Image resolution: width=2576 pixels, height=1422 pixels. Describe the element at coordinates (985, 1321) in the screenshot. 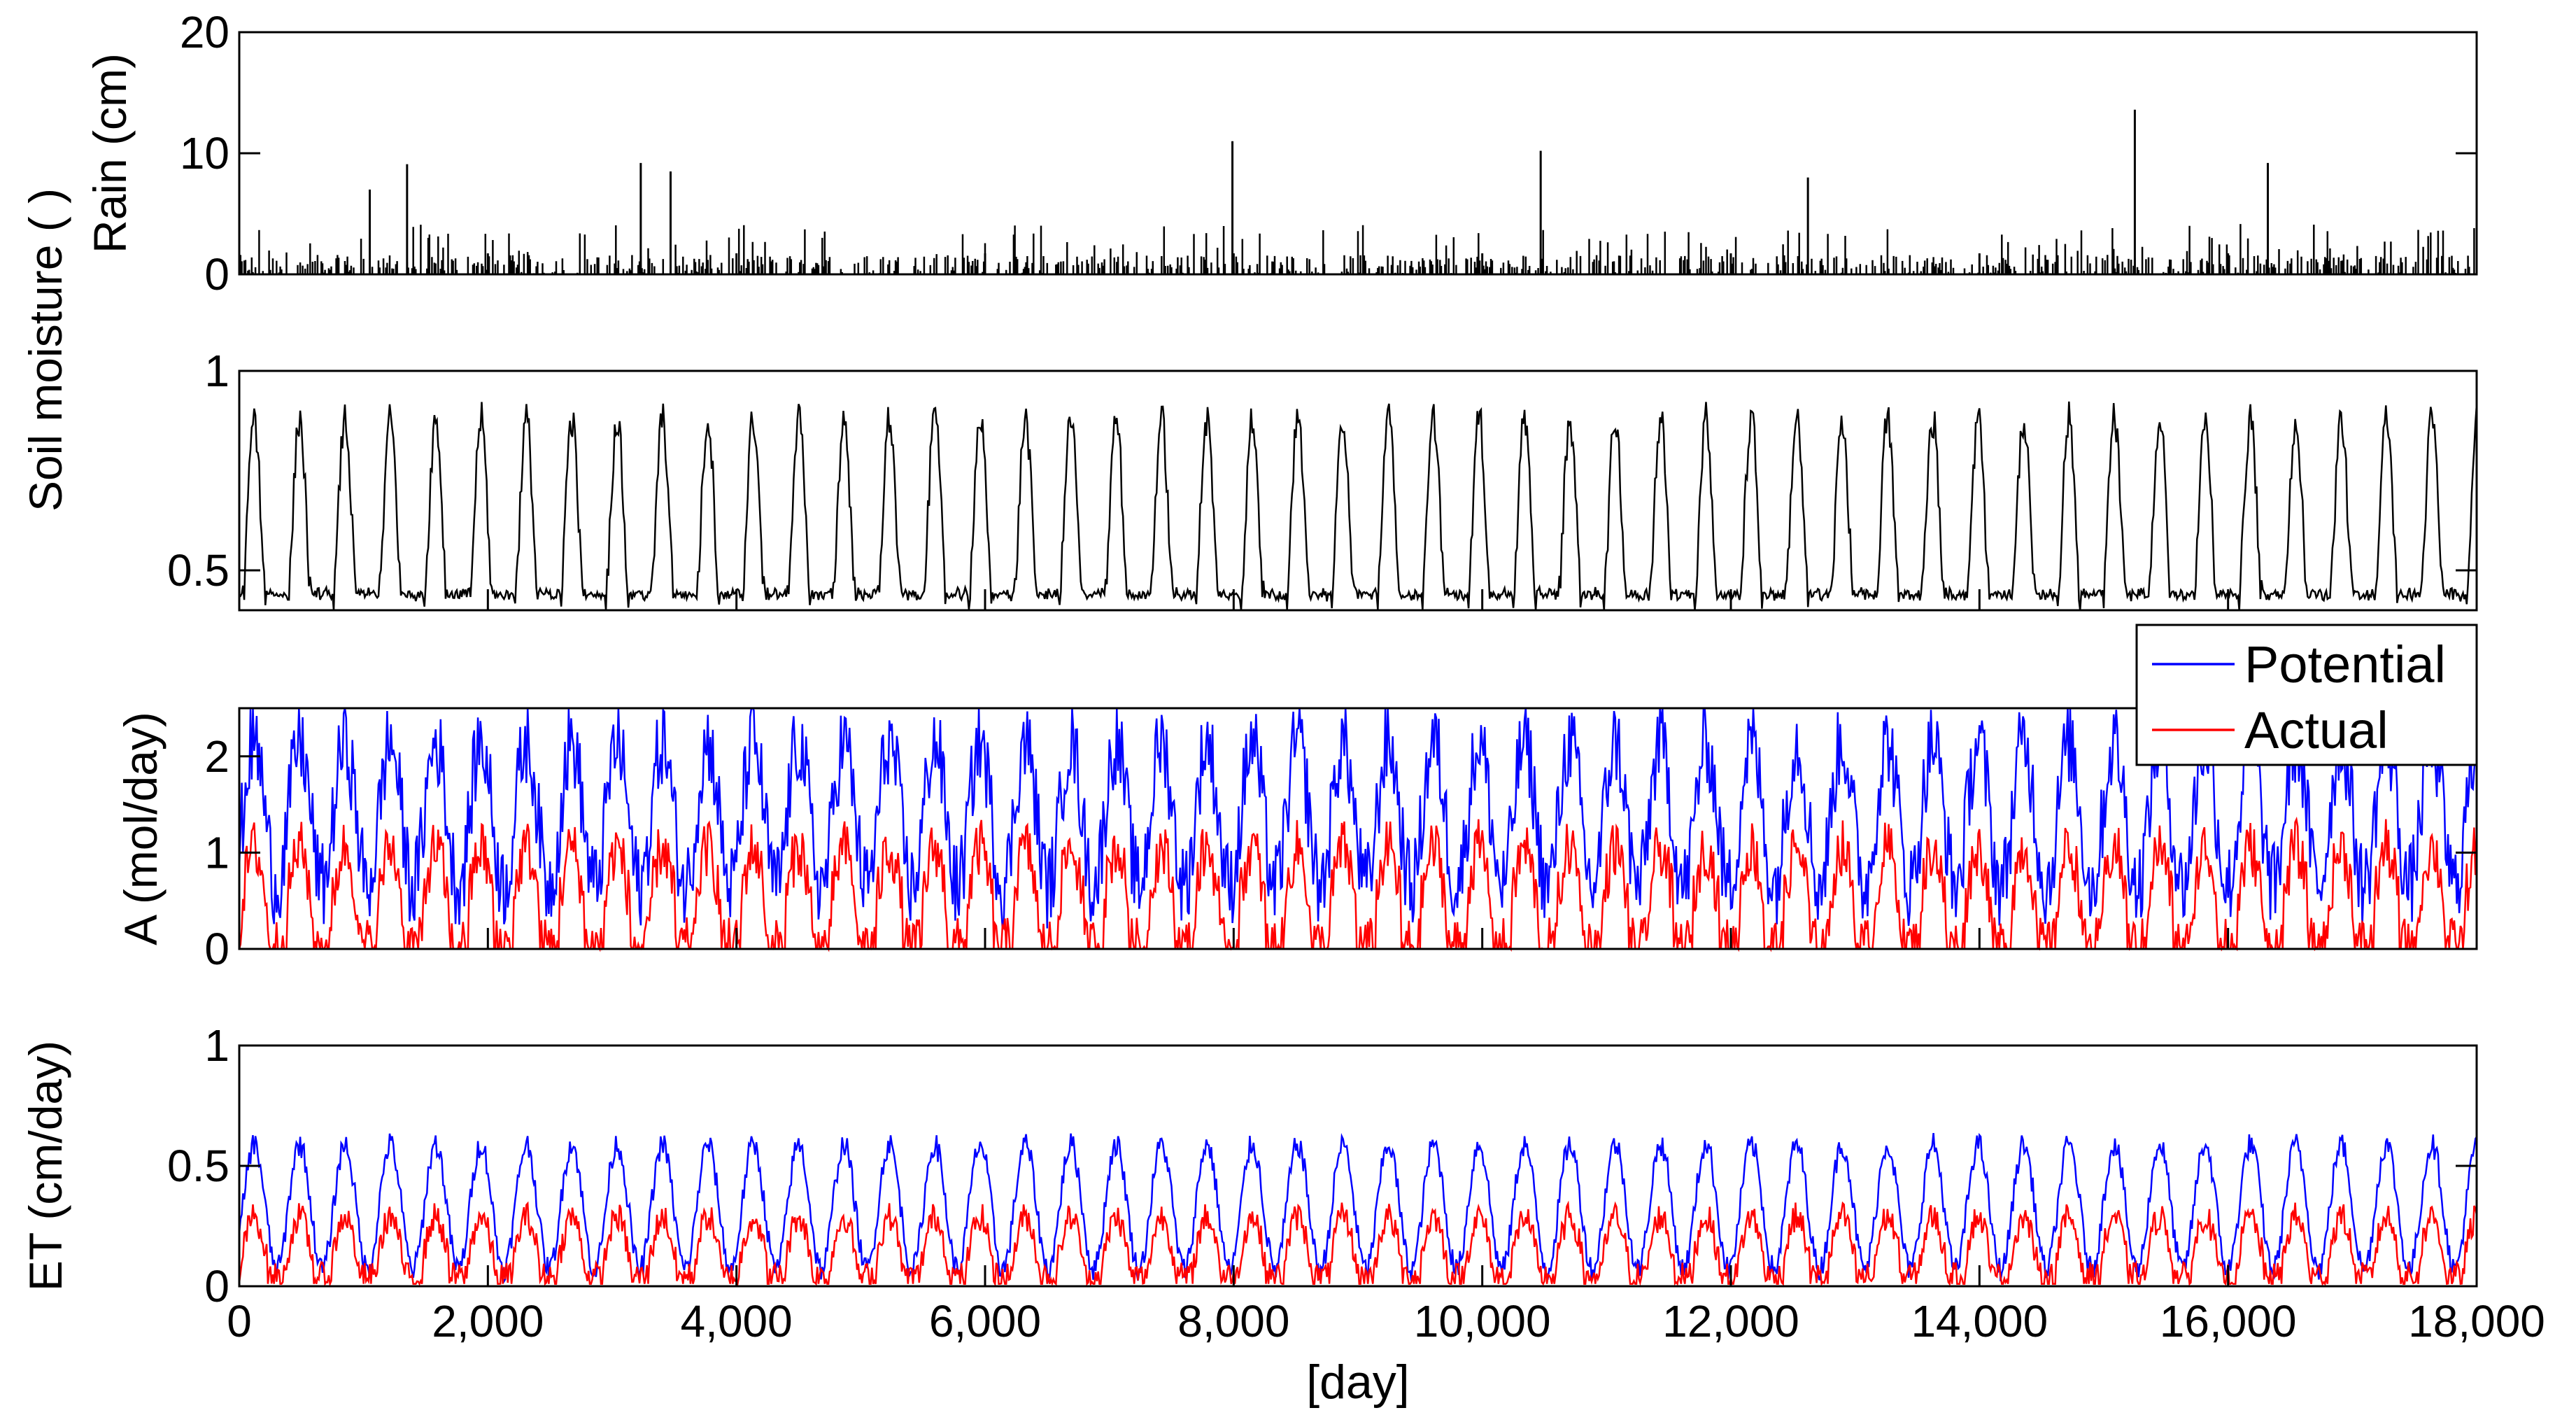

I see `xtick-label: 6,000` at that location.